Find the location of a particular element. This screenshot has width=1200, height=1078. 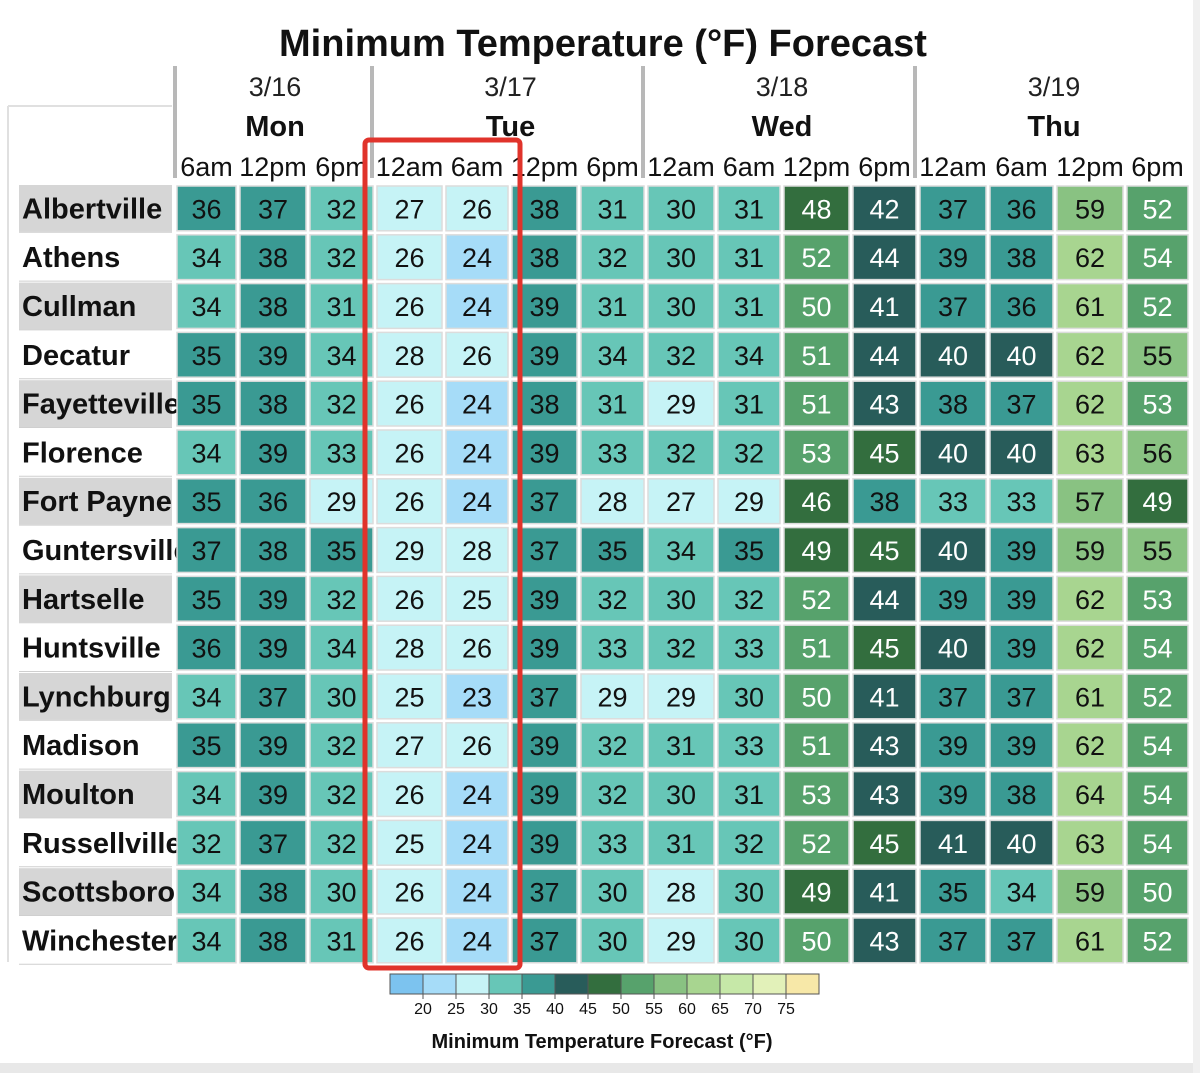

row-label: Scottsboro is located at coordinates (98, 893).